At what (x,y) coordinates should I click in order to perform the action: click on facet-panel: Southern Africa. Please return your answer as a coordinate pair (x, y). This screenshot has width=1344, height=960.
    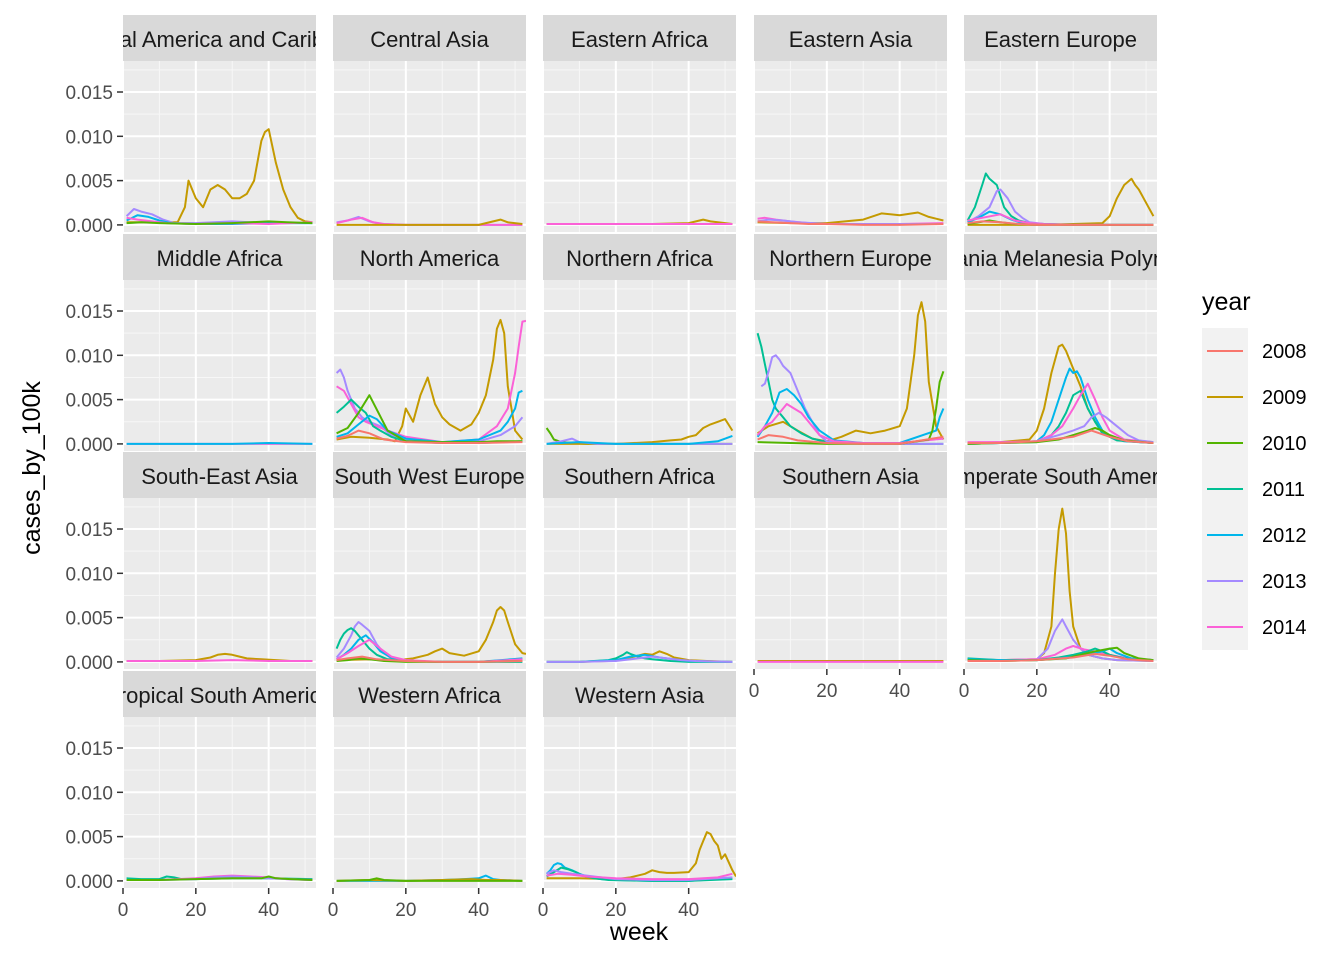
    Looking at the image, I should click on (639, 560).